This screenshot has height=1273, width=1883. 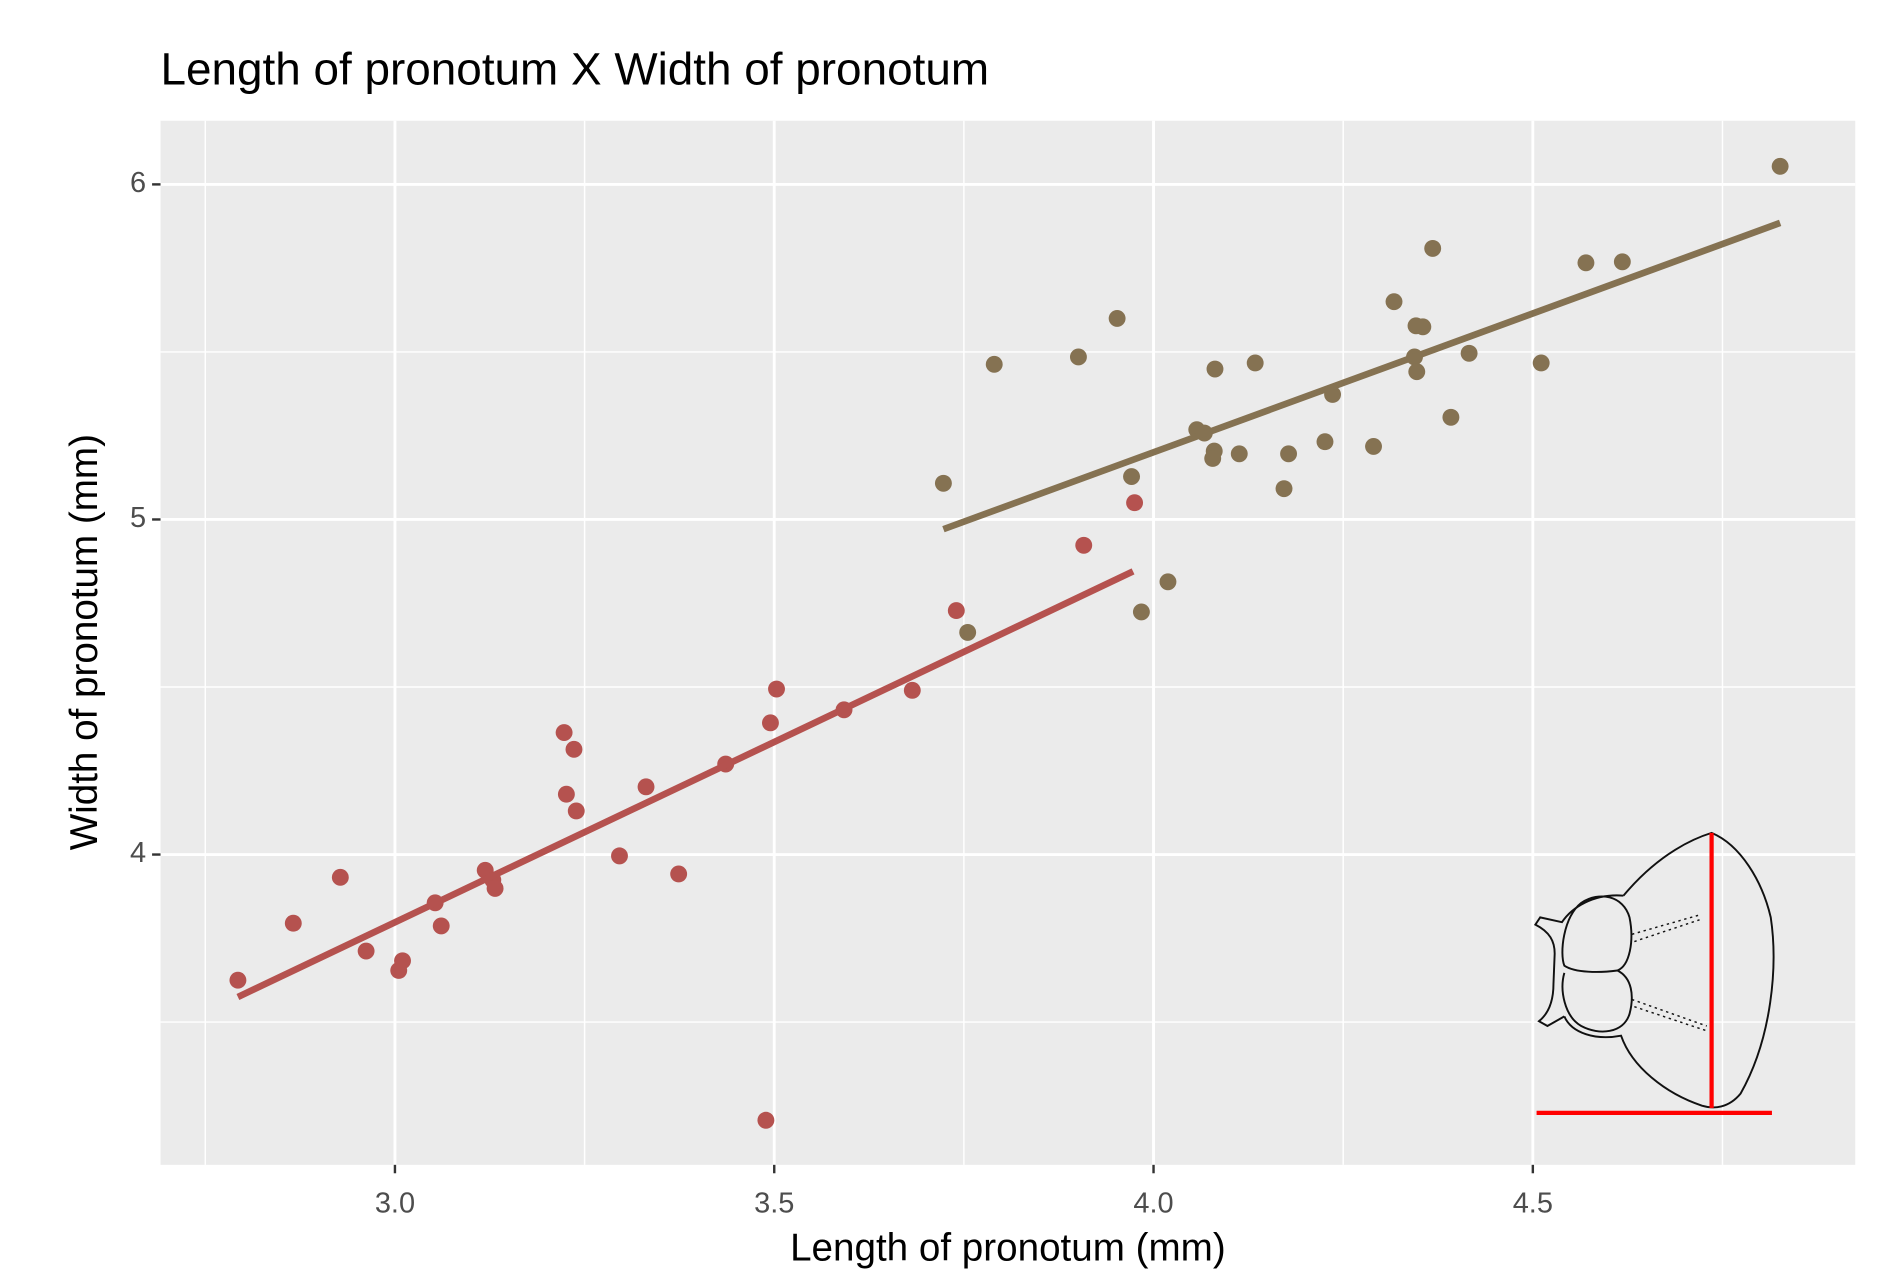 I want to click on y-tick-label: 6, so click(x=138, y=183).